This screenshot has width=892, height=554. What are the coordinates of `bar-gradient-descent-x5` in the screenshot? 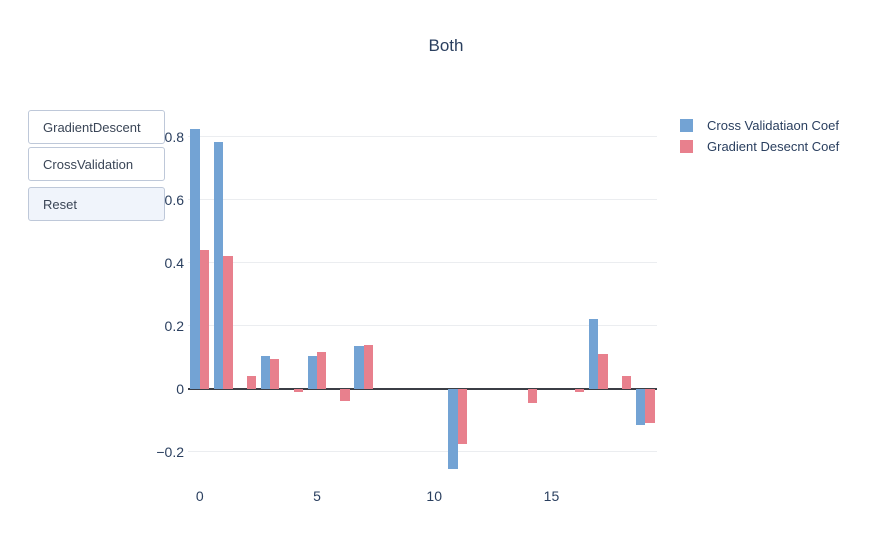 It's located at (321, 370).